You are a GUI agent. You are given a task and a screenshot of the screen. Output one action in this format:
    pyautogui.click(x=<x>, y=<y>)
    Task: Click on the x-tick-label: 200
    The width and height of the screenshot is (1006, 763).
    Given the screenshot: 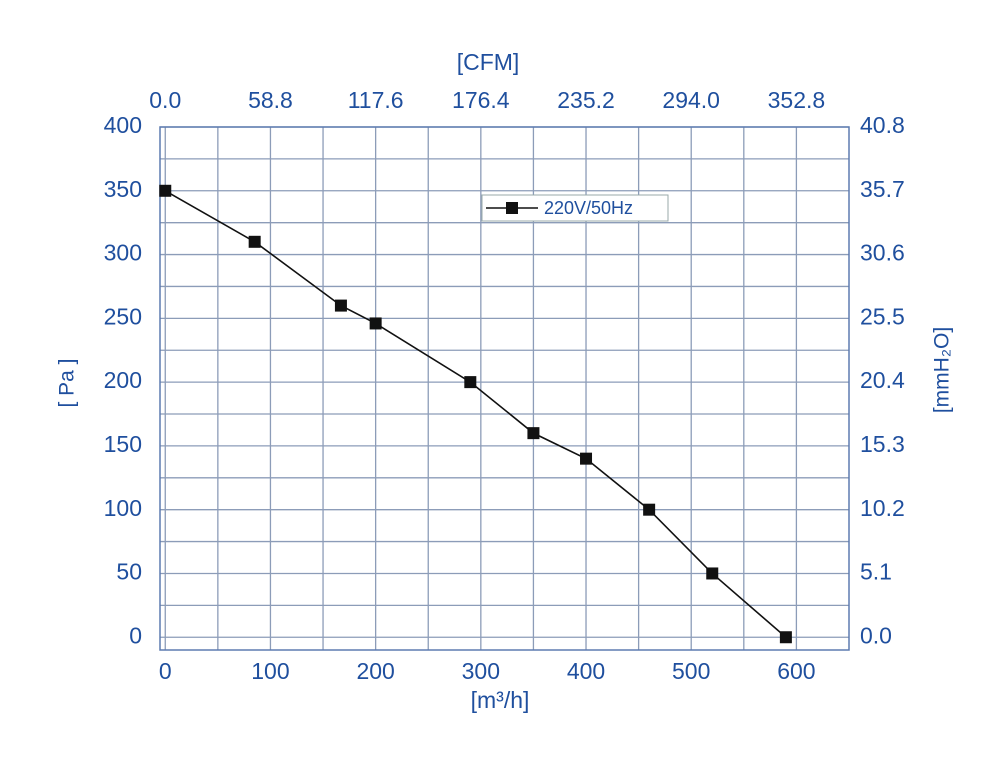 What is the action you would take?
    pyautogui.click(x=375, y=671)
    